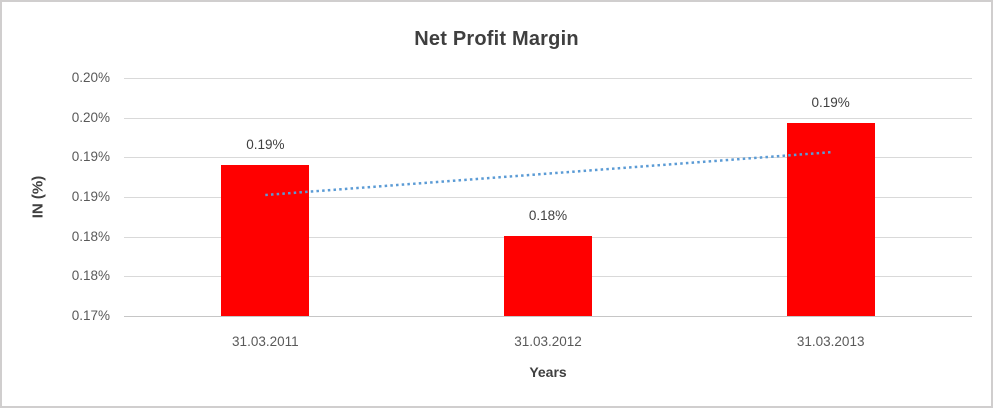 This screenshot has width=993, height=408. What do you see at coordinates (830, 341) in the screenshot?
I see `x-axis-tick-label: 31.03.2013` at bounding box center [830, 341].